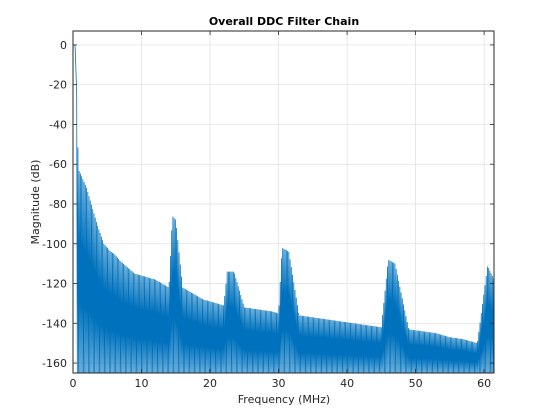  Describe the element at coordinates (54, 363) in the screenshot. I see `y-tick-label: -160` at that location.